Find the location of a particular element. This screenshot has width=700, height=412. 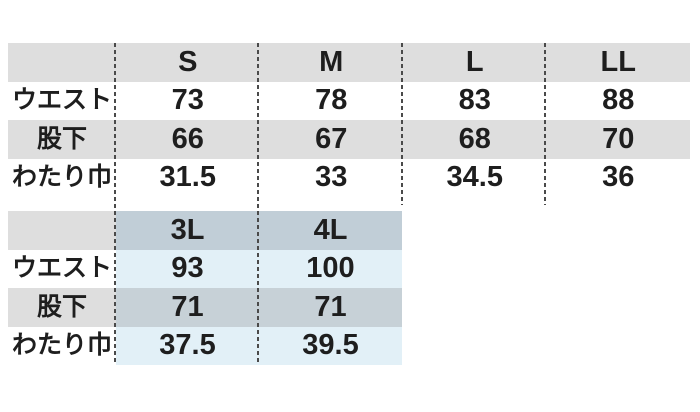

cell-inseam-3l: 71 is located at coordinates (187, 307).